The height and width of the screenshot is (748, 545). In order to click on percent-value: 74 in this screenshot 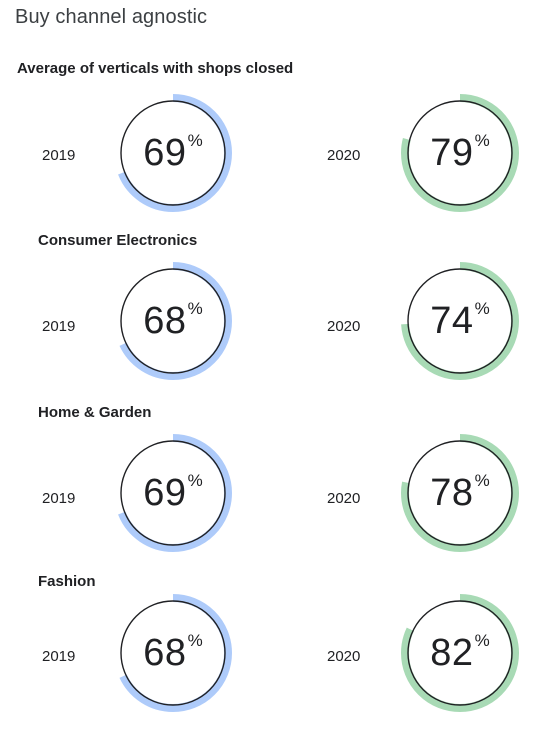, I will do `click(452, 320)`.